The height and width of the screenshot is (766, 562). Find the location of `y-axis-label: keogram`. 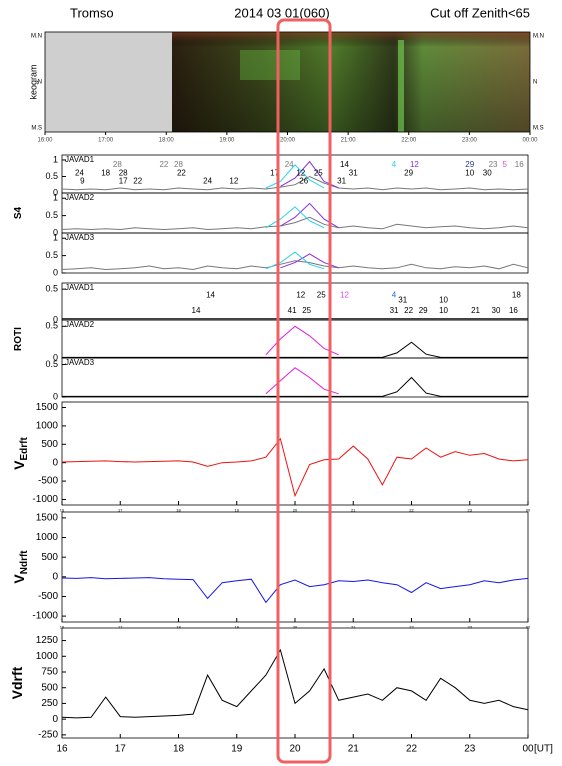

y-axis-label: keogram is located at coordinates (33, 81).